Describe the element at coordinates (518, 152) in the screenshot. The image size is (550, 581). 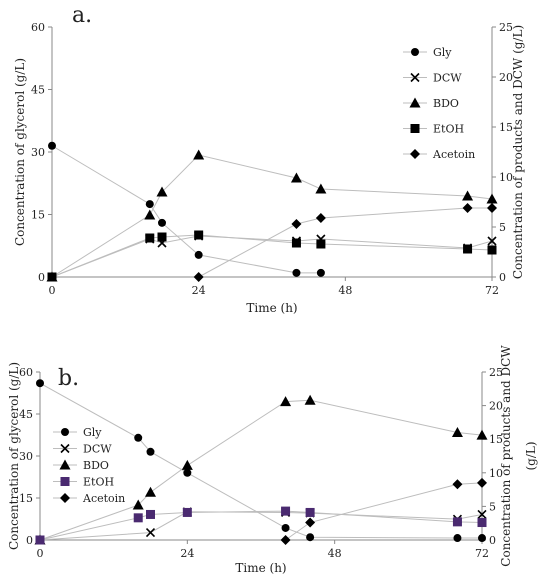
I see `y2-axis-title: Concentration of products and DCW (g/L)` at that location.